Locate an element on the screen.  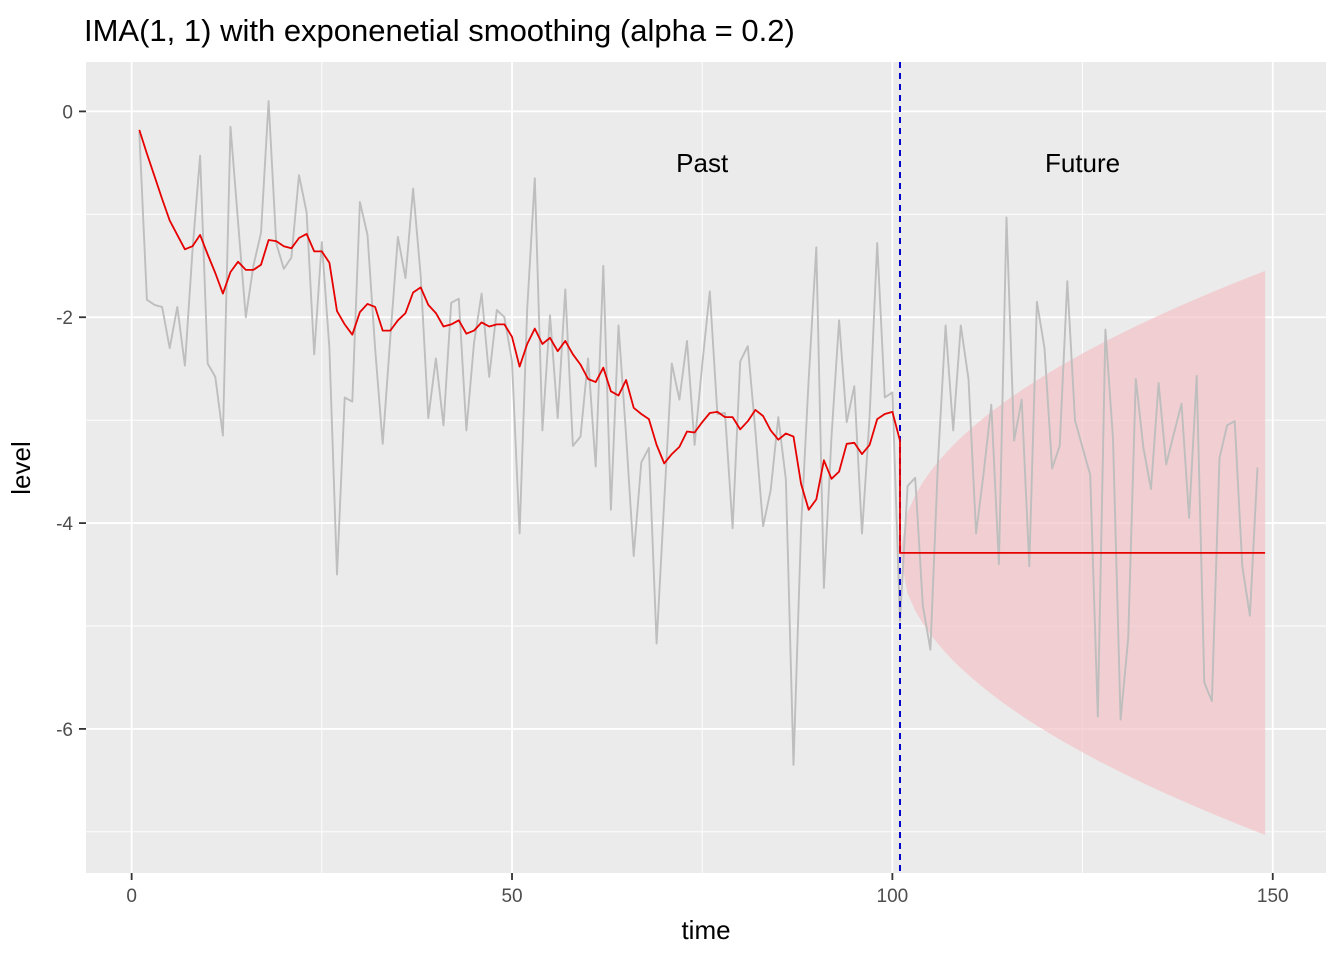
annotation-future: Future is located at coordinates (1082, 163).